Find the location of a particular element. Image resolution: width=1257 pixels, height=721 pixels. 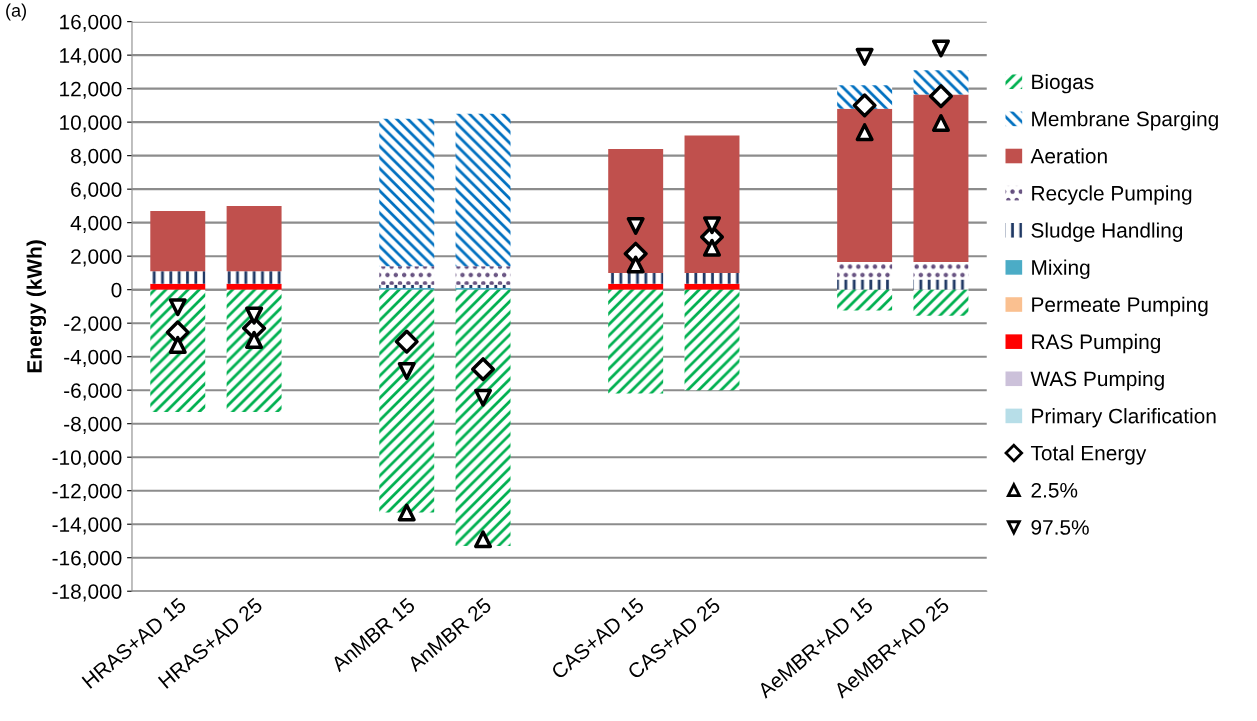

y-tick-label: 10,000 is located at coordinates (91, 124).